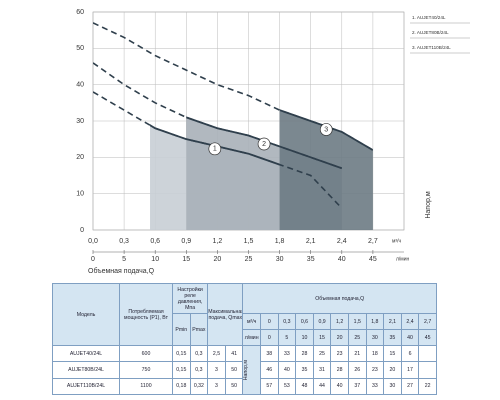 The image size is (500, 400). What do you see at coordinates (427, 354) in the screenshot?
I see `table-cell` at bounding box center [427, 354].